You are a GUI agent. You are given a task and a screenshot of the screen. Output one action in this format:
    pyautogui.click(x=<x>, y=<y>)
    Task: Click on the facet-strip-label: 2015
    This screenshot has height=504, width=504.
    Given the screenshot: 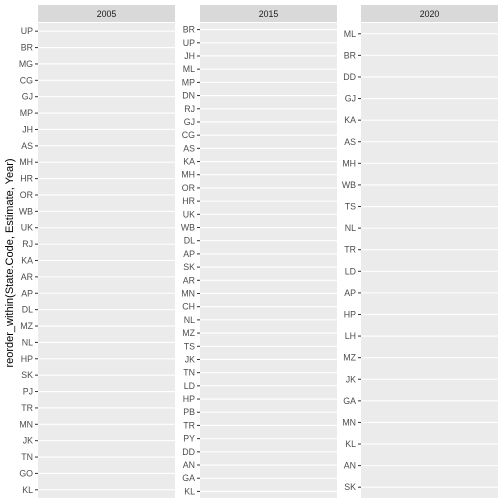 What is the action you would take?
    pyautogui.click(x=269, y=14)
    